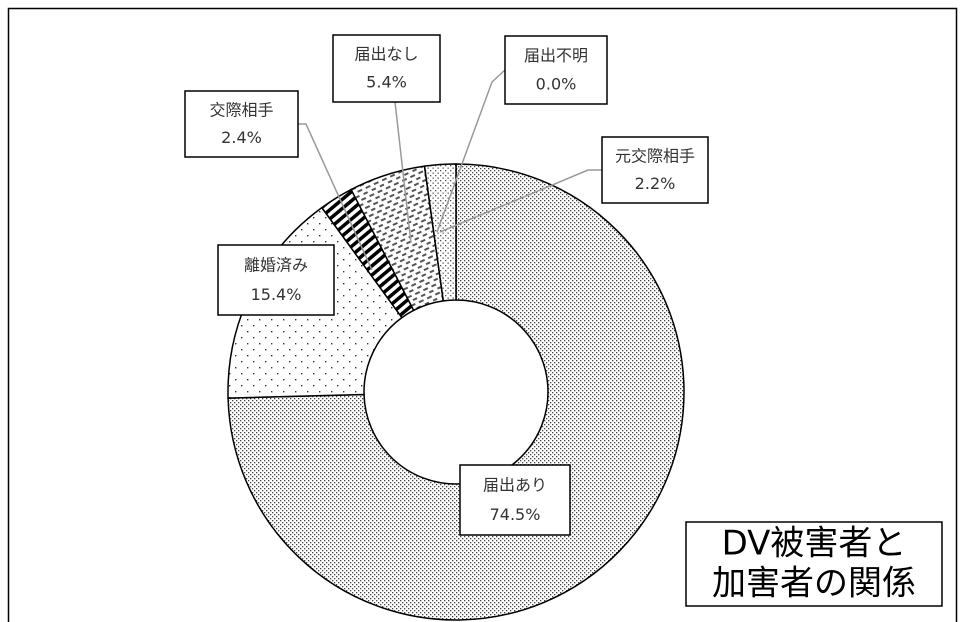  Describe the element at coordinates (814, 544) in the screenshot. I see `chart-title: DV被害者と` at that location.